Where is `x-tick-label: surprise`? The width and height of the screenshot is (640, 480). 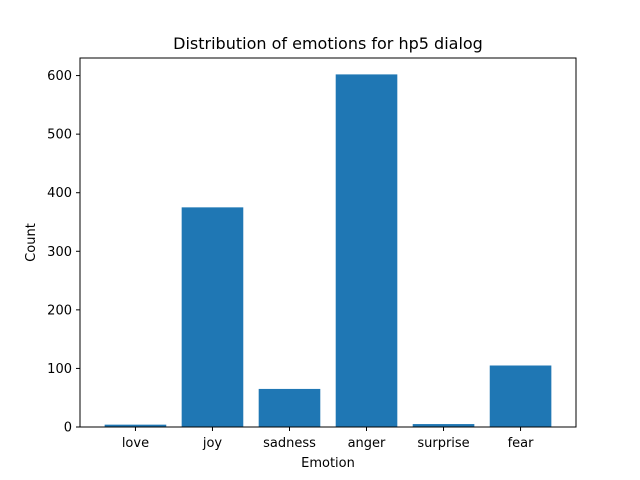 x-tick-label: surprise is located at coordinates (443, 443).